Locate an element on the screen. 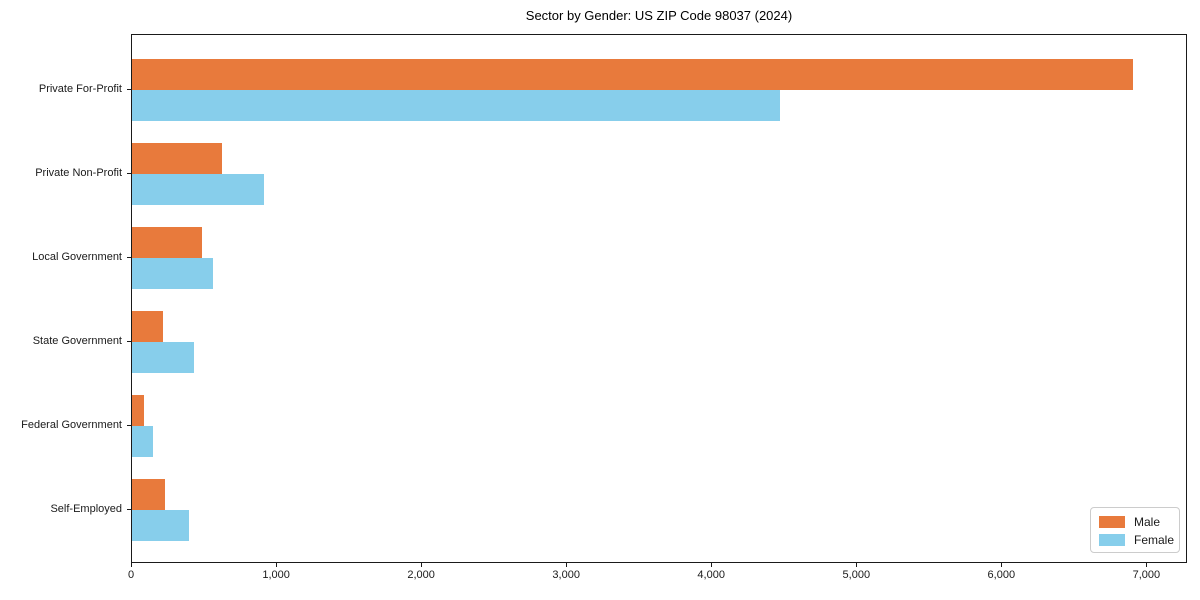  x-tick-label-2-000: 2,000 is located at coordinates (421, 575).